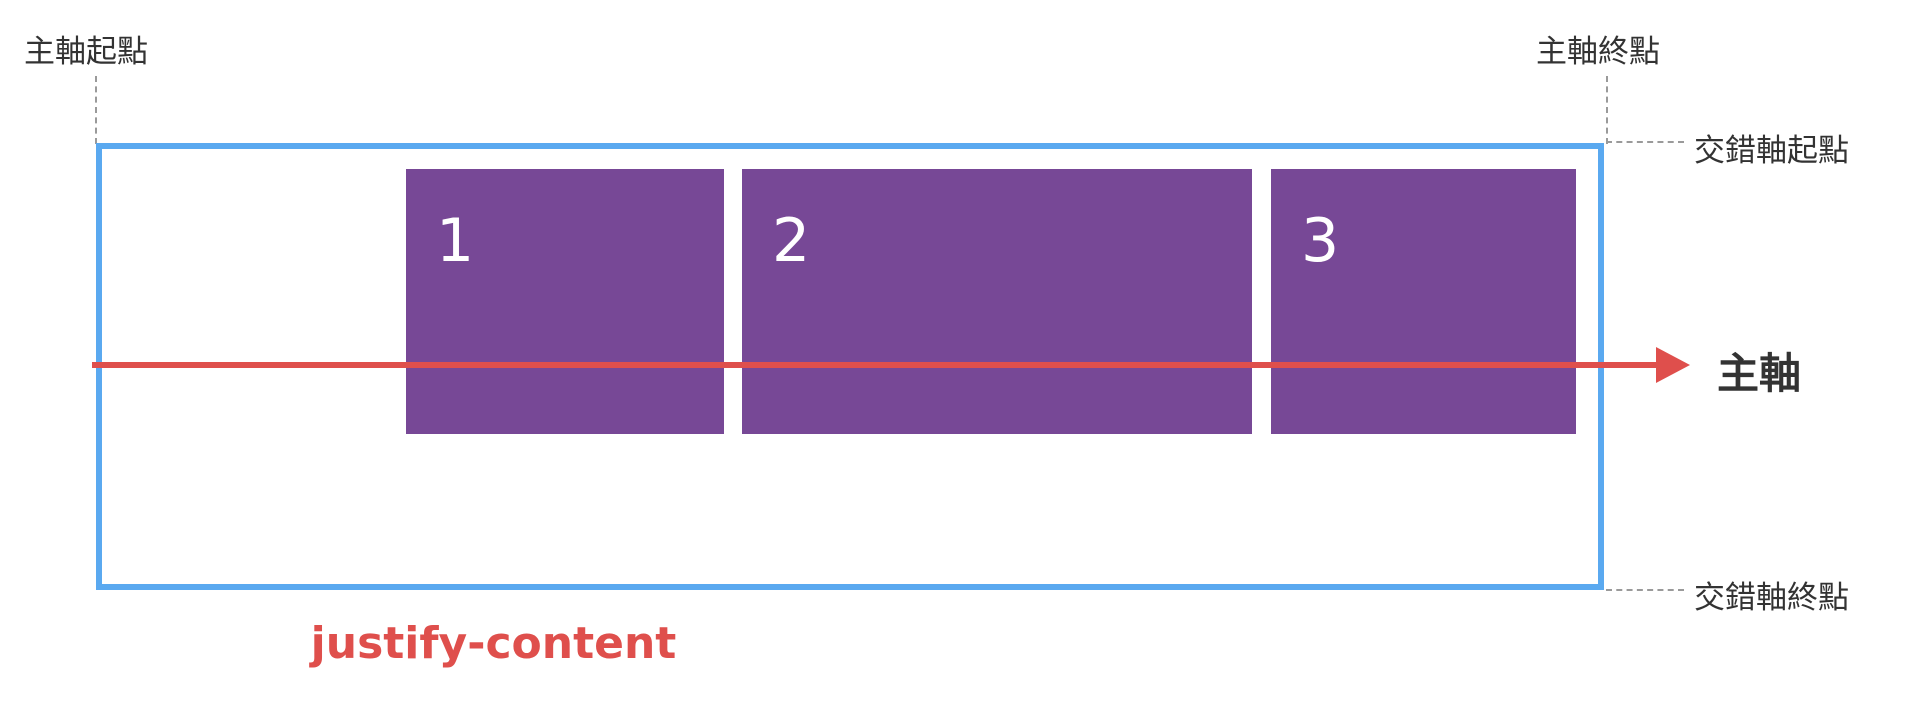  Describe the element at coordinates (876, 365) in the screenshot. I see `main-axis-line` at that location.